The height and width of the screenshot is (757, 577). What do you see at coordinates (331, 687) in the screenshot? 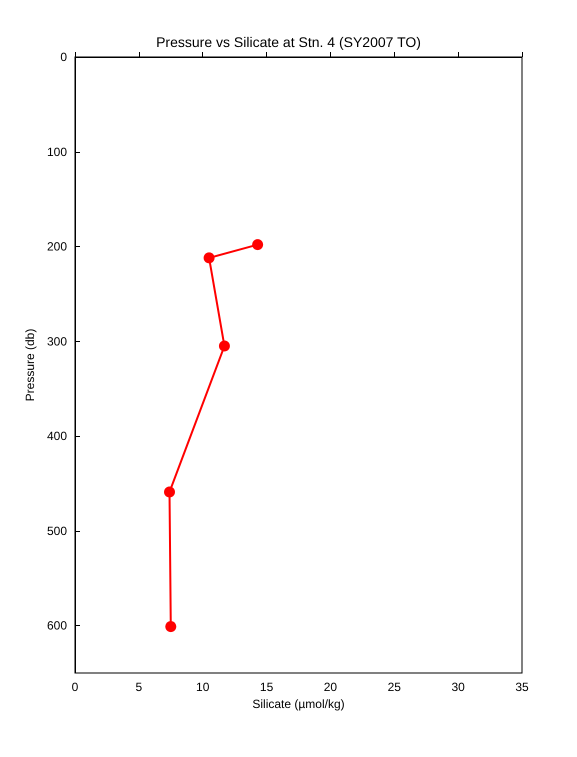
I see `x-tick-label: 20` at bounding box center [331, 687].